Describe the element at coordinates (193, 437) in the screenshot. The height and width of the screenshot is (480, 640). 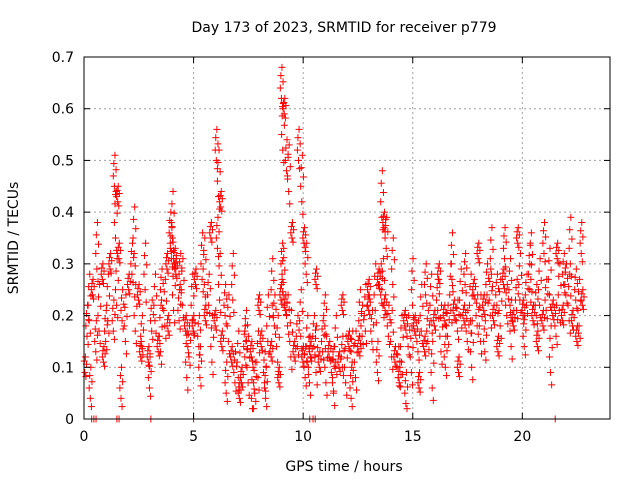
I see `x-tick-label: 5` at that location.